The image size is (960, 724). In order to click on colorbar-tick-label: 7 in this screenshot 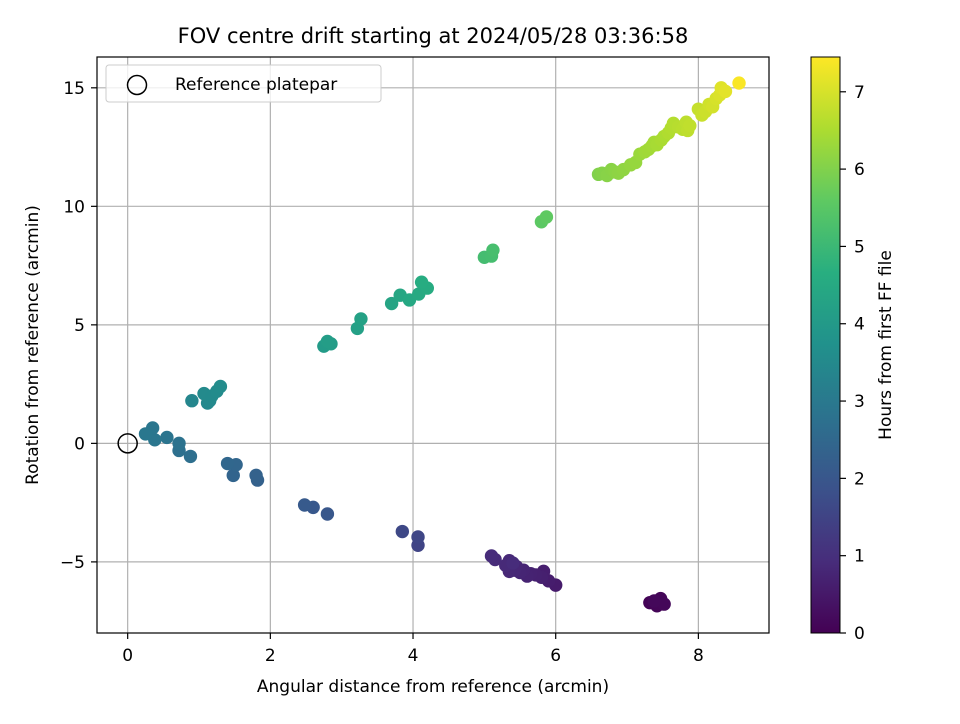, I will do `click(859, 93)`.